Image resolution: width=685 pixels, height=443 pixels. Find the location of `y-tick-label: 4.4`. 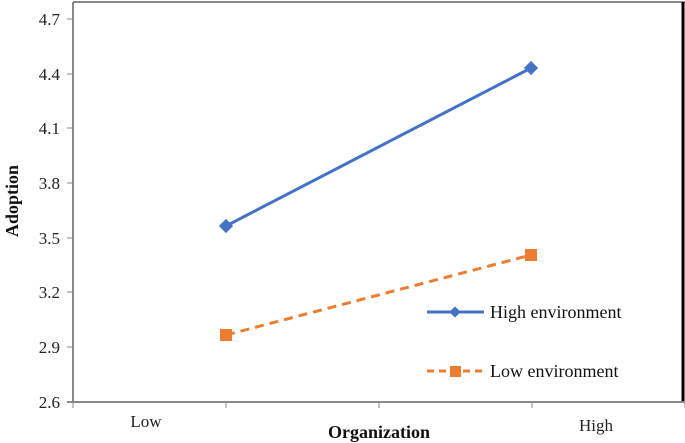

y-tick-label: 4.4 is located at coordinates (50, 74).